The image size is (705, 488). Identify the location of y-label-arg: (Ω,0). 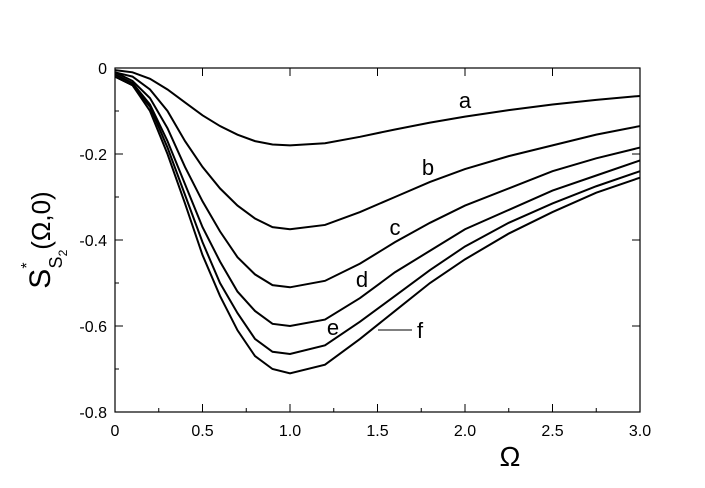
(41, 220).